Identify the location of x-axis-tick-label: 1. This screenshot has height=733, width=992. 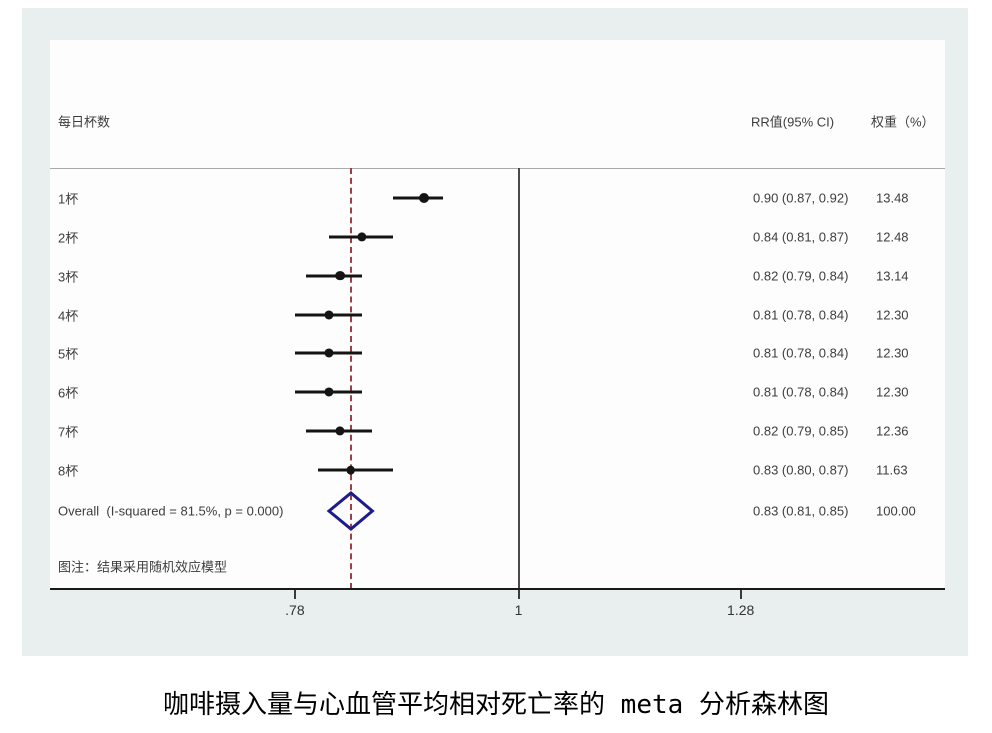
(518, 610).